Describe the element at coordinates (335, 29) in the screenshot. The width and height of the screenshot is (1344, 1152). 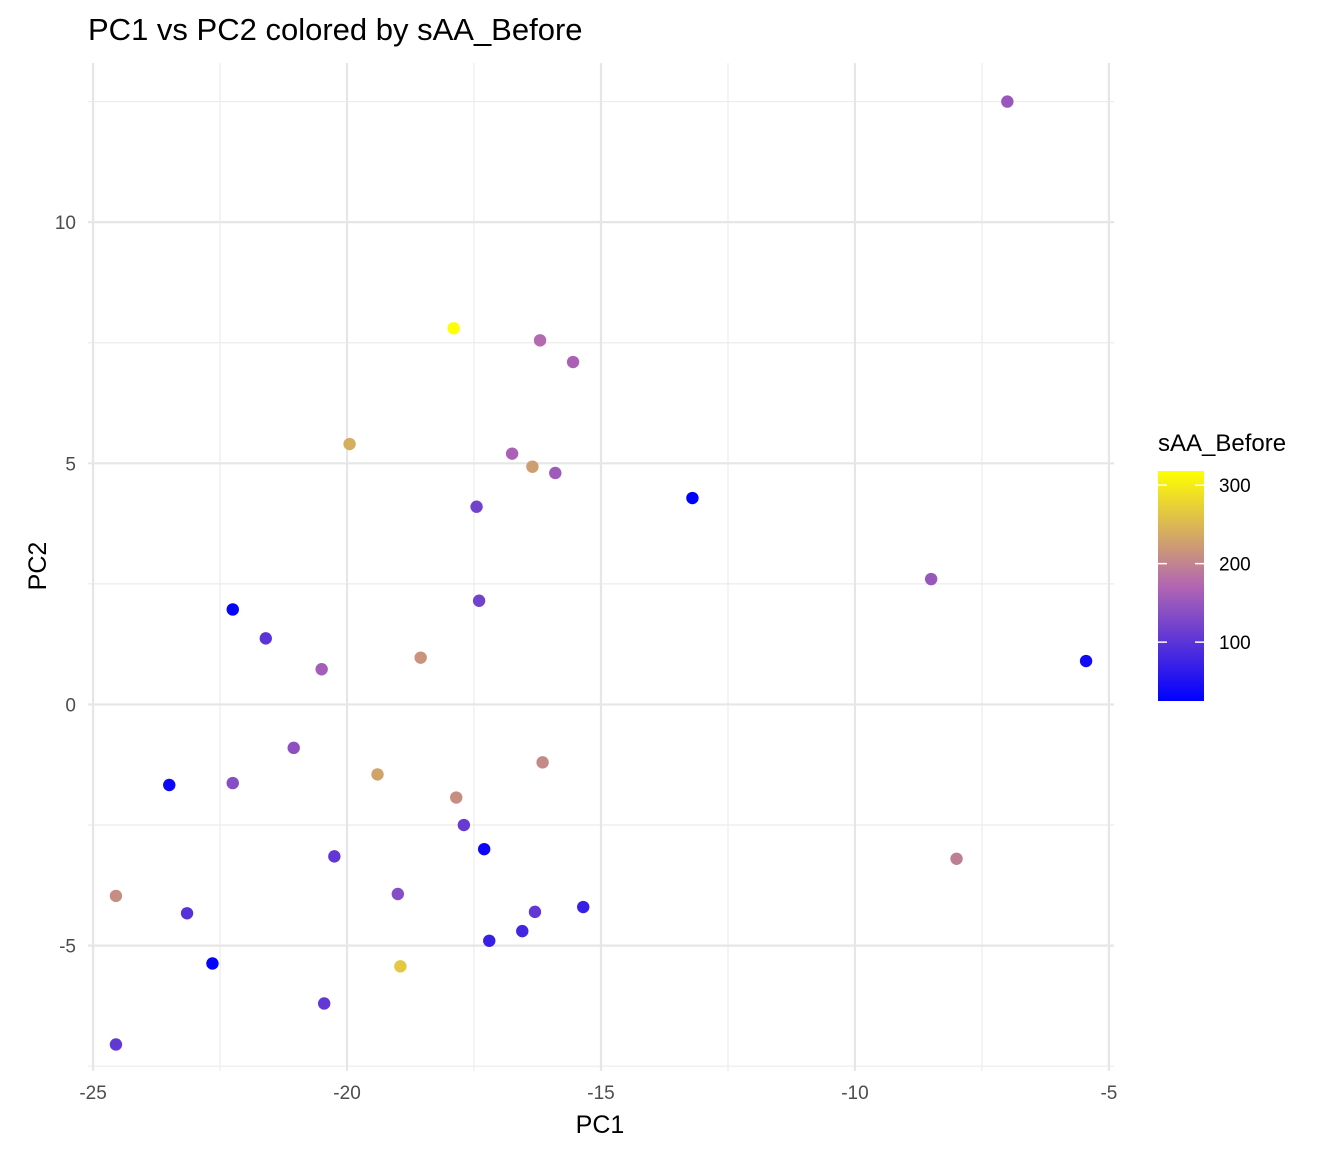
I see `chart-title: PC1 vs PC2 colored by sAA_Before` at that location.